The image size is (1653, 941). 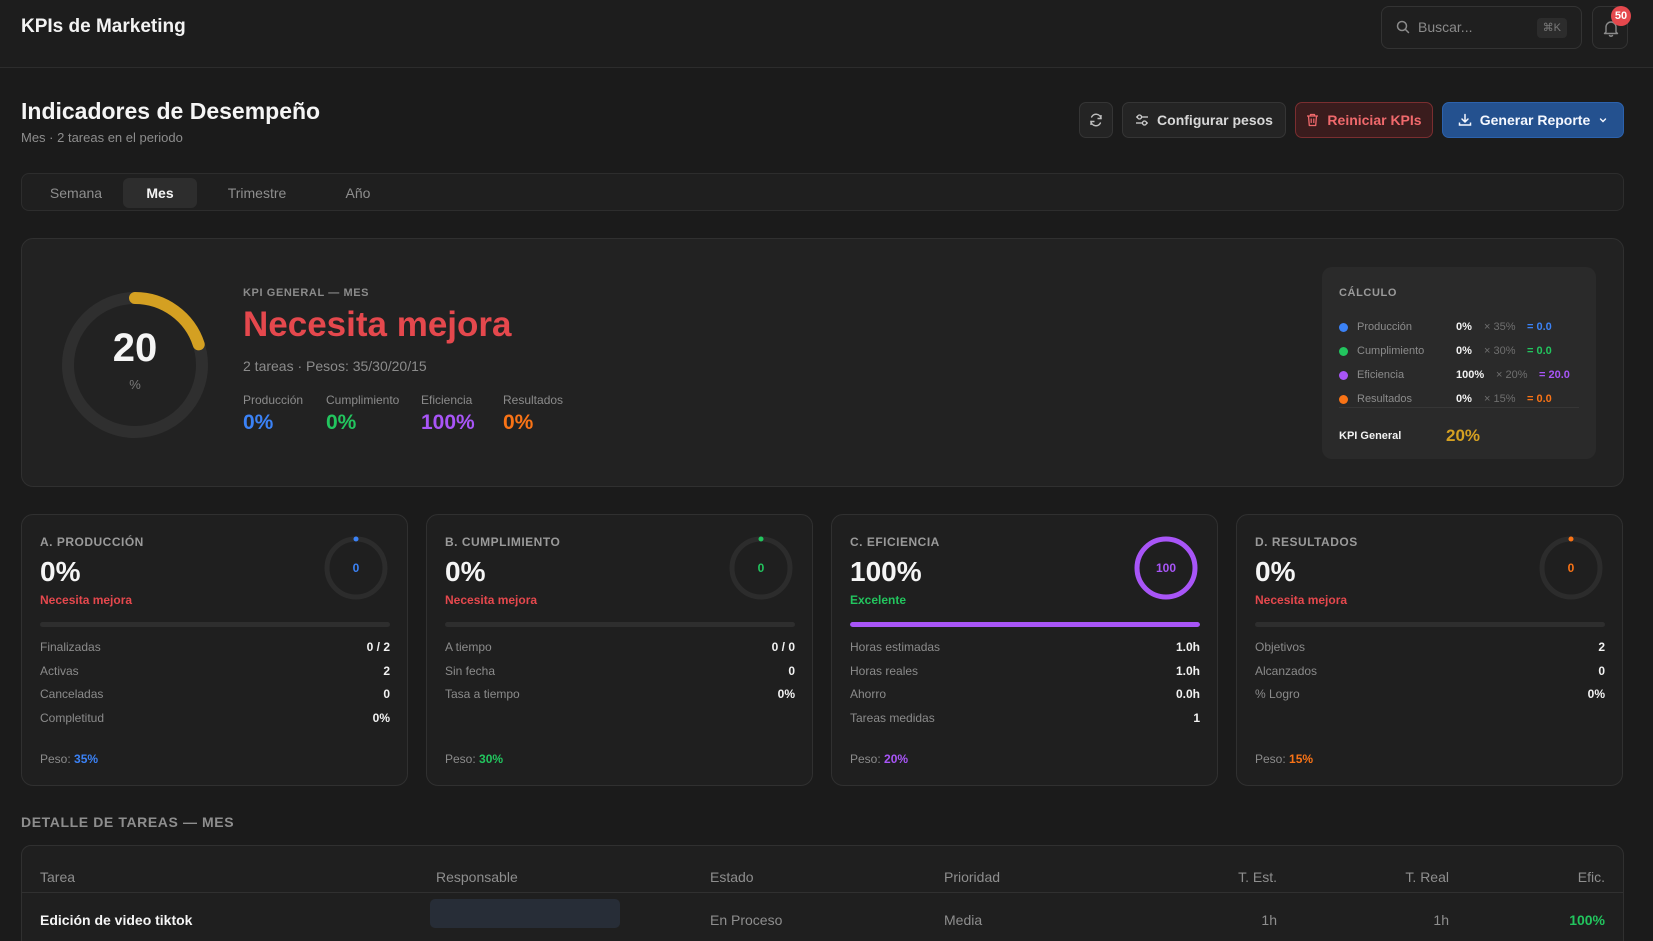 I want to click on row-label: Activas, so click(x=59, y=671).